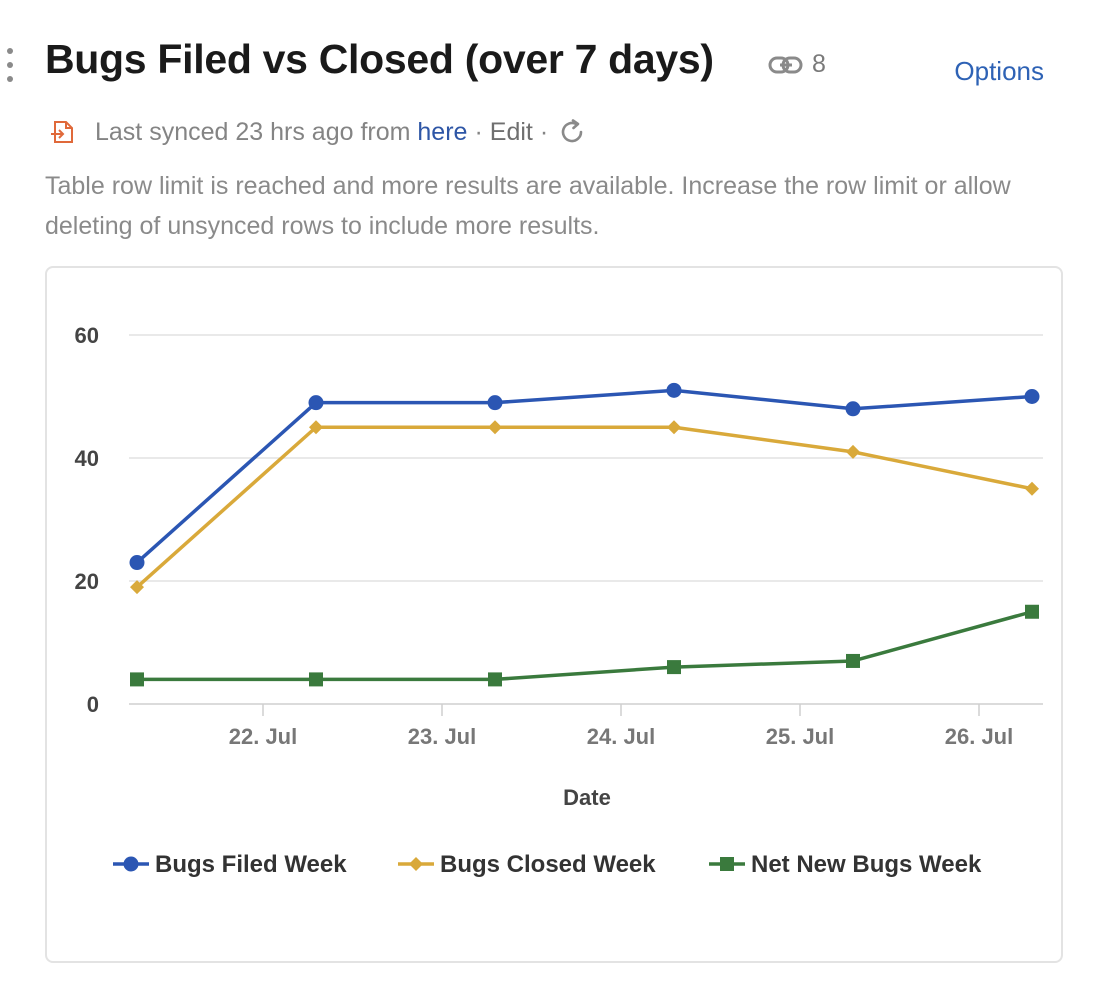  What do you see at coordinates (87, 458) in the screenshot?
I see `y-tick-label: 40` at bounding box center [87, 458].